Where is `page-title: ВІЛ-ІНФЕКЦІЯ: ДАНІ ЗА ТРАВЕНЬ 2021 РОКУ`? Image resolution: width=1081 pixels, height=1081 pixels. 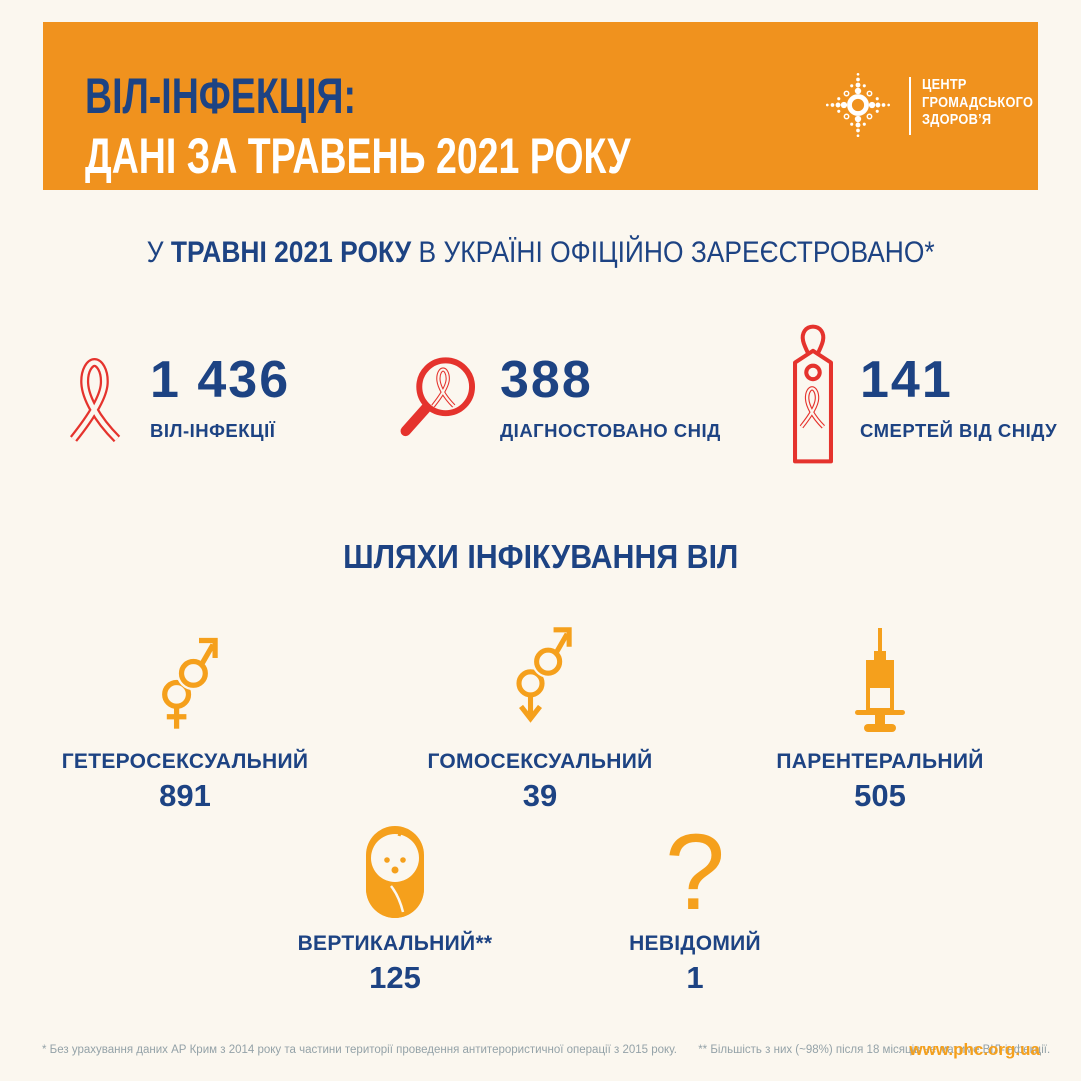
page-title: ВІЛ-ІНФЕКЦІЯ: ДАНІ ЗА ТРАВЕНЬ 2021 РОКУ is located at coordinates (449, 126).